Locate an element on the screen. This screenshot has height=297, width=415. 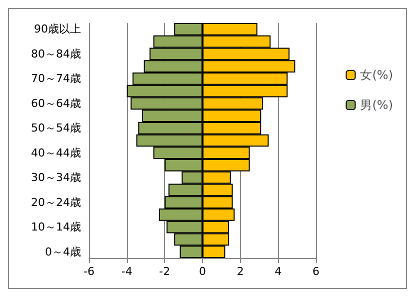
x-tick-label: 6 is located at coordinates (316, 271).